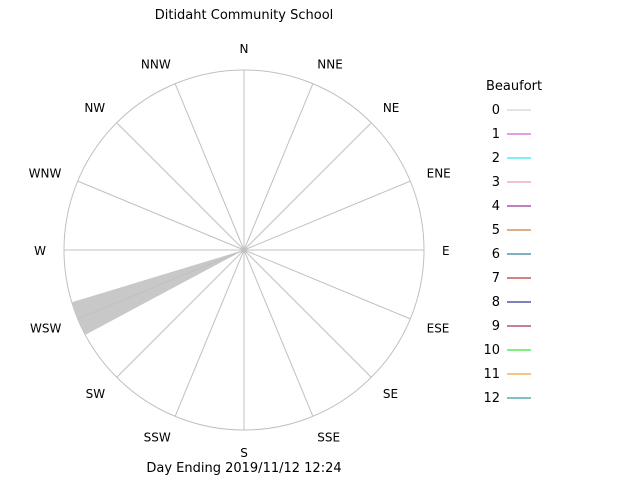 The height and width of the screenshot is (480, 640). I want to click on direction-label-nne: NNE, so click(330, 64).